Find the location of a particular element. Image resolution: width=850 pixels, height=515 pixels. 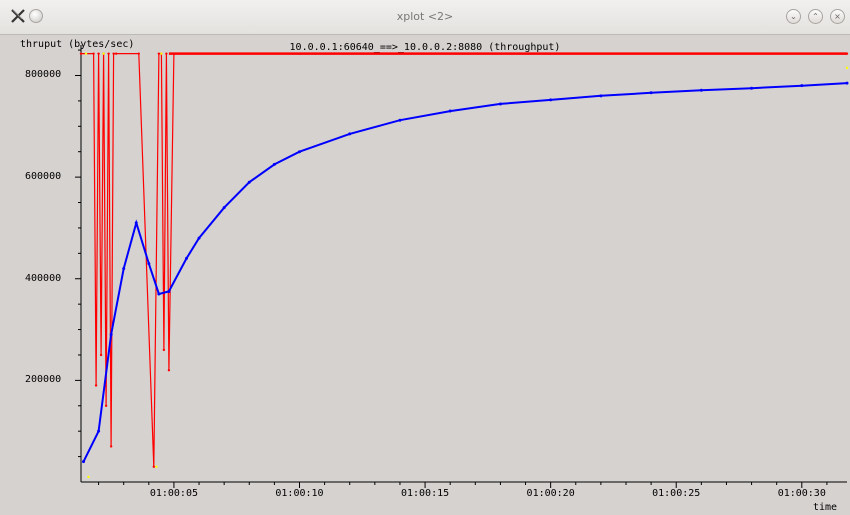

close-button: × is located at coordinates (837, 16).